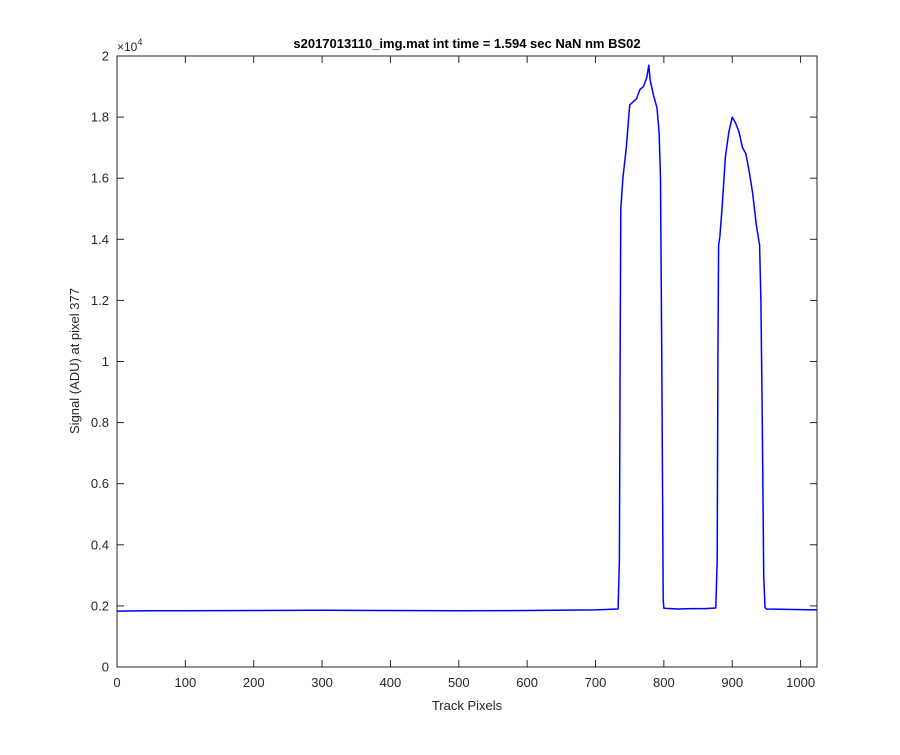  I want to click on y-tick-label: 0.2, so click(100, 605).